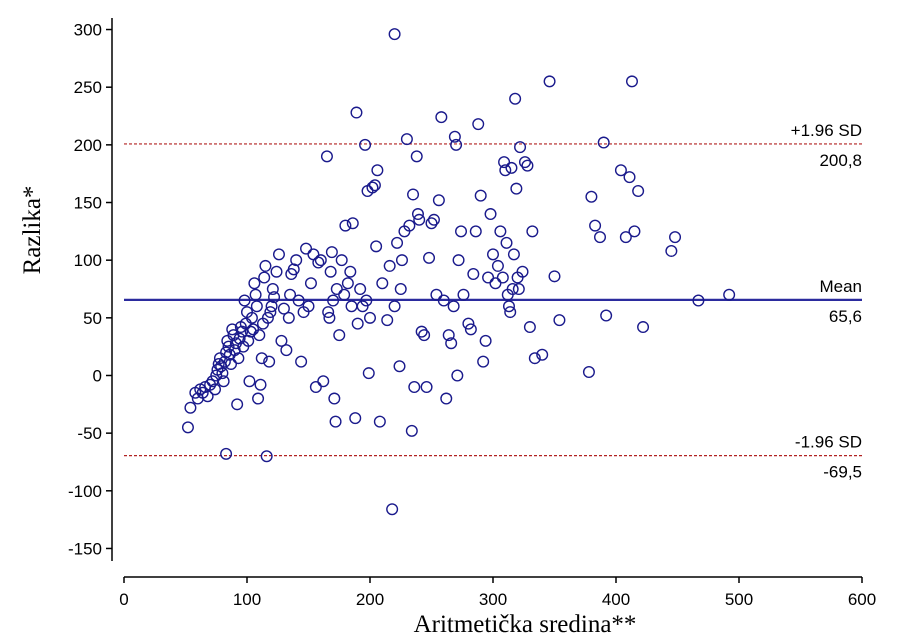 The image size is (897, 640). What do you see at coordinates (88, 203) in the screenshot?
I see `y-tick-label: 150` at bounding box center [88, 203].